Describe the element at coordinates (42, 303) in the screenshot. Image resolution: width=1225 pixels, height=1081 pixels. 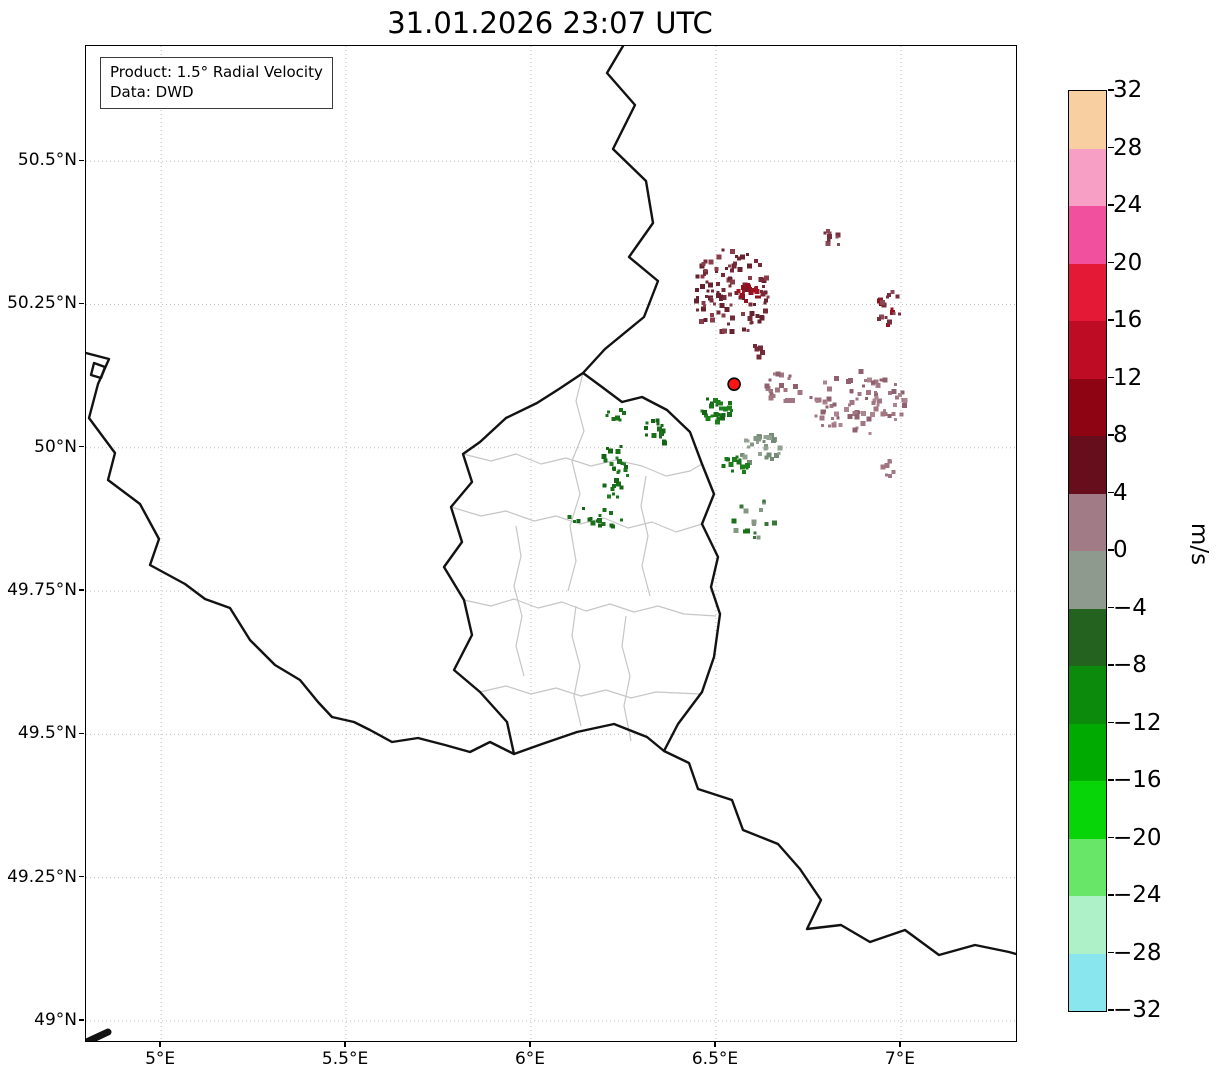
I see `y-tick-label: 50.25°N` at that location.